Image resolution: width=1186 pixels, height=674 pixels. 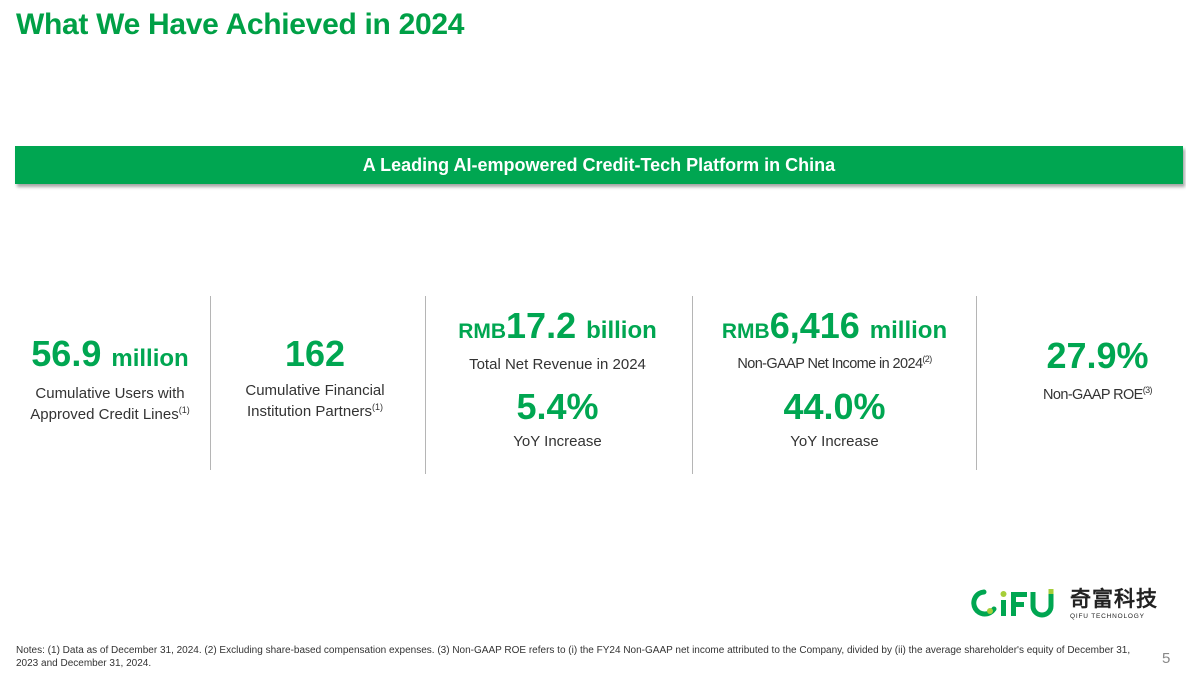 I want to click on metric-label: Total Net Revenue in 2024, so click(x=557, y=364).